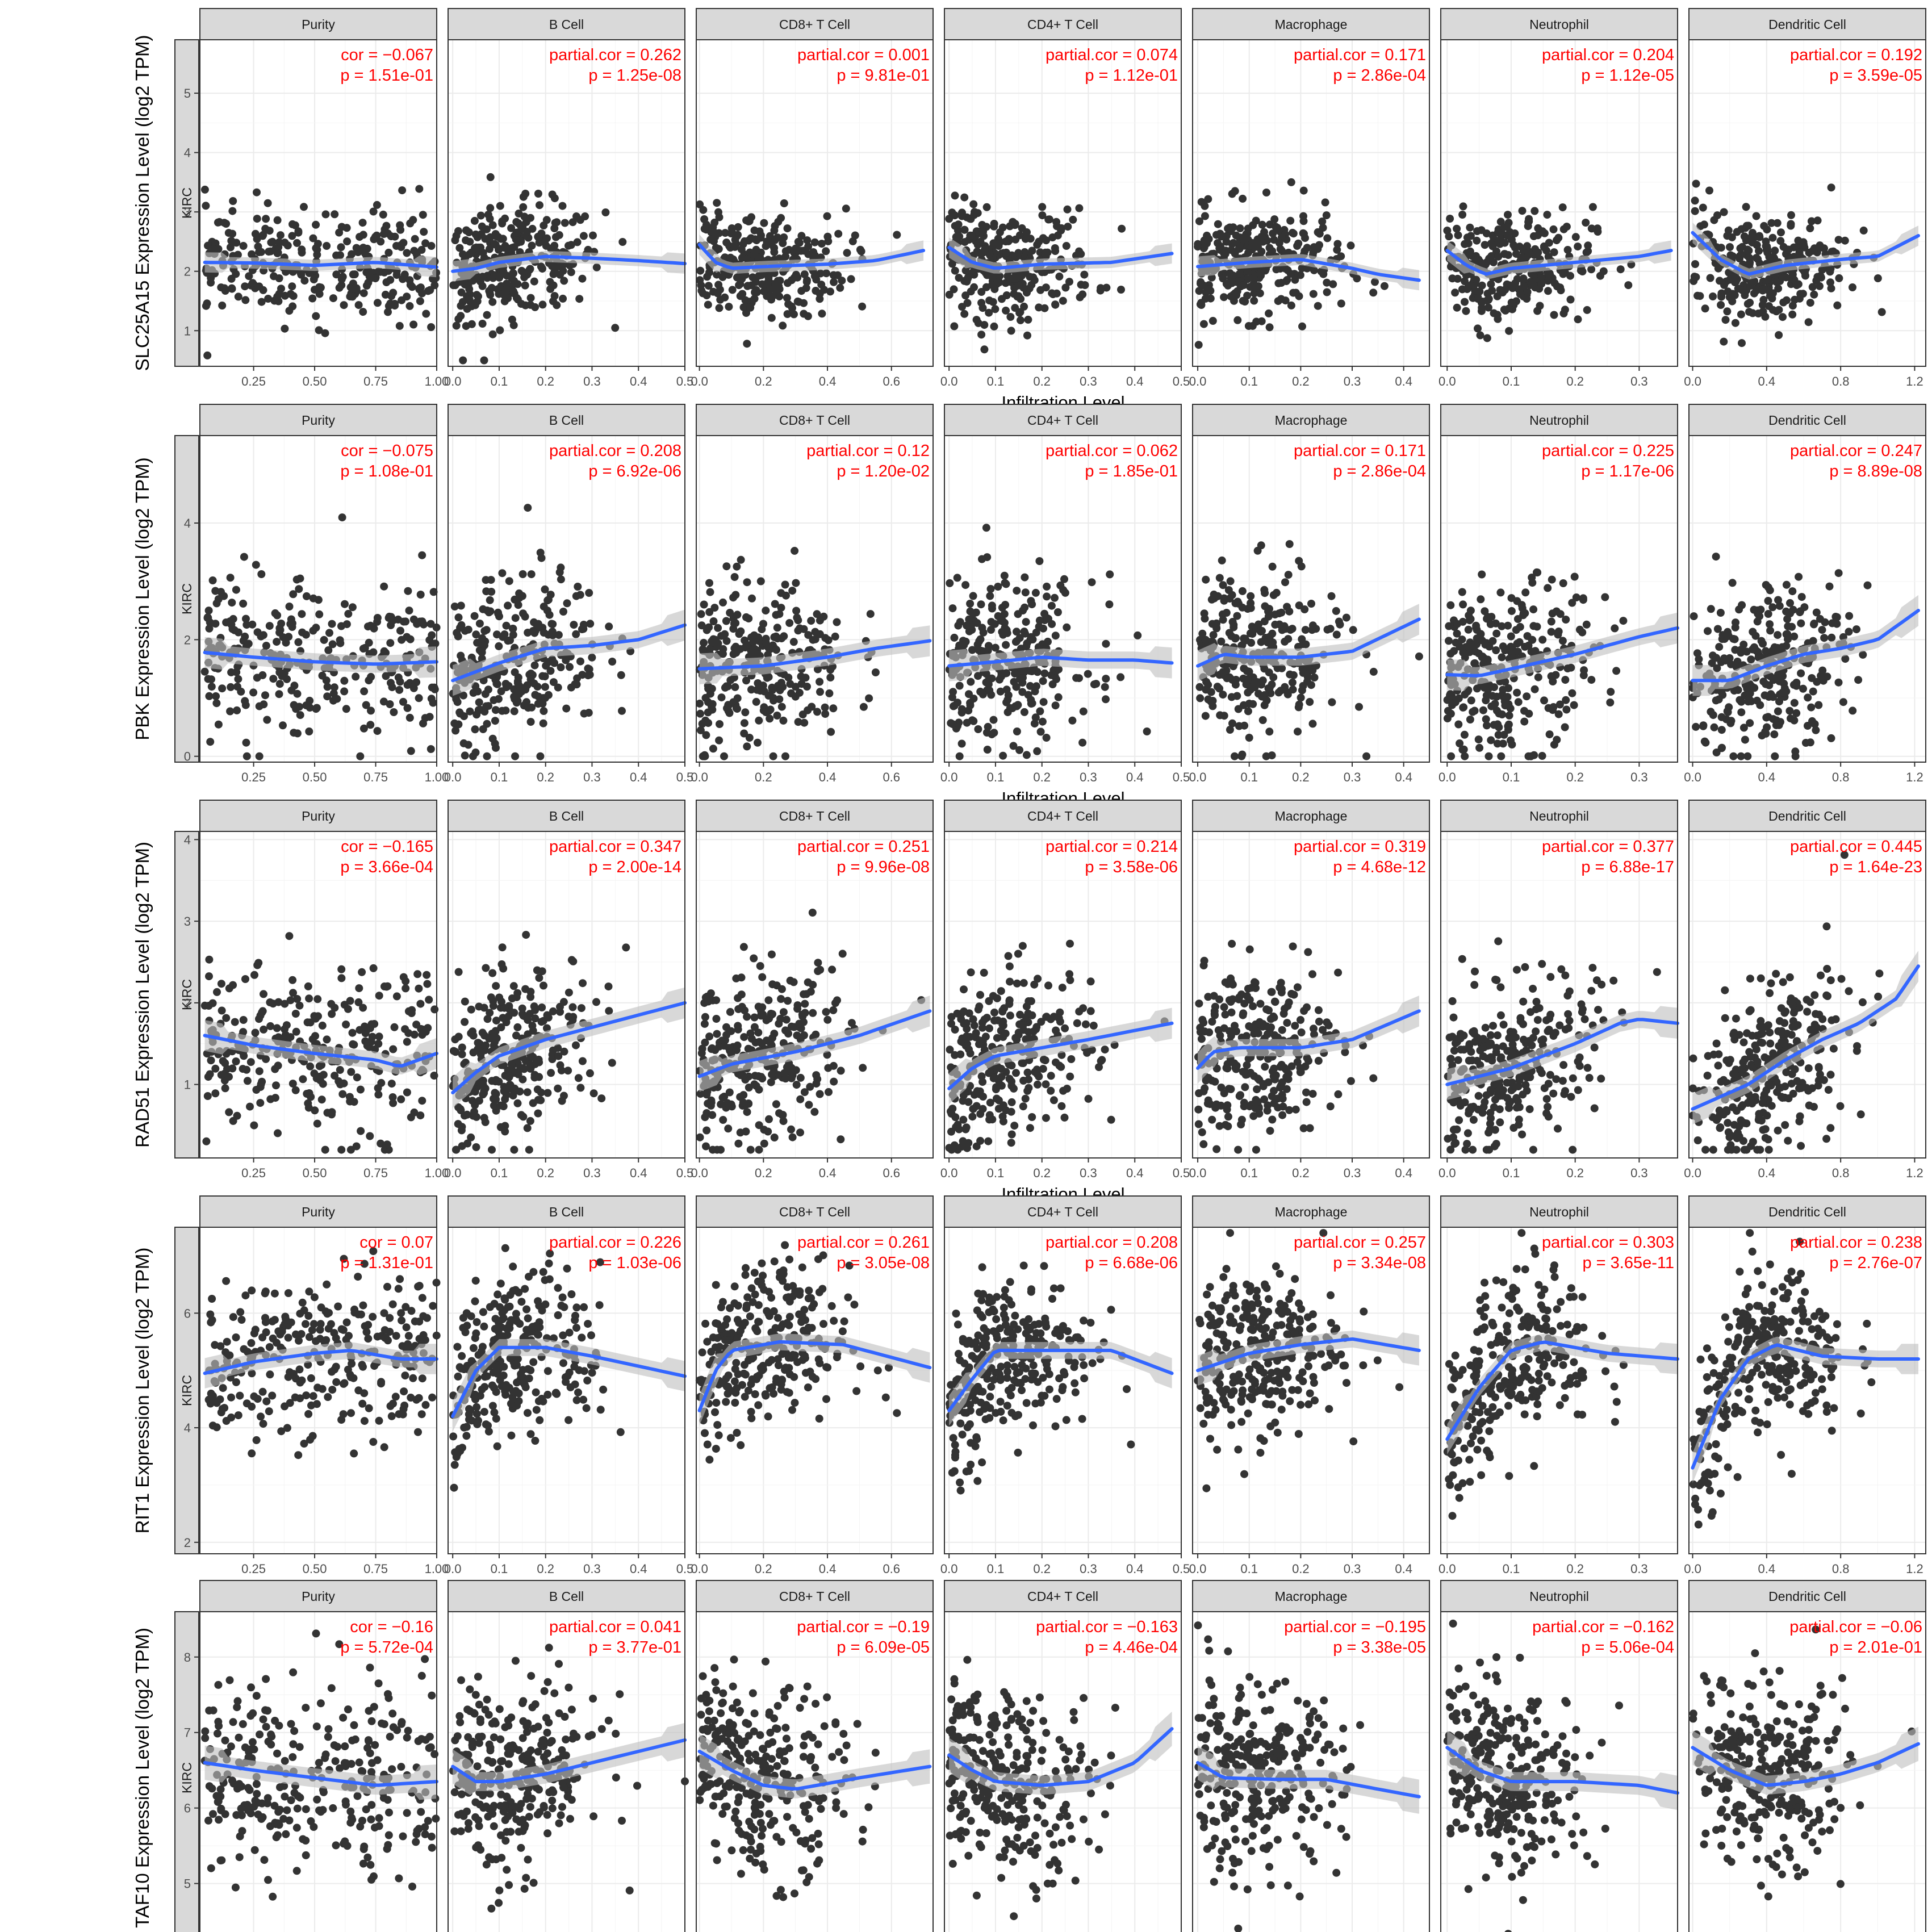 The width and height of the screenshot is (1932, 1932). Describe the element at coordinates (883, 75) in the screenshot. I see `p-value-label: p = 9.81e-01` at that location.